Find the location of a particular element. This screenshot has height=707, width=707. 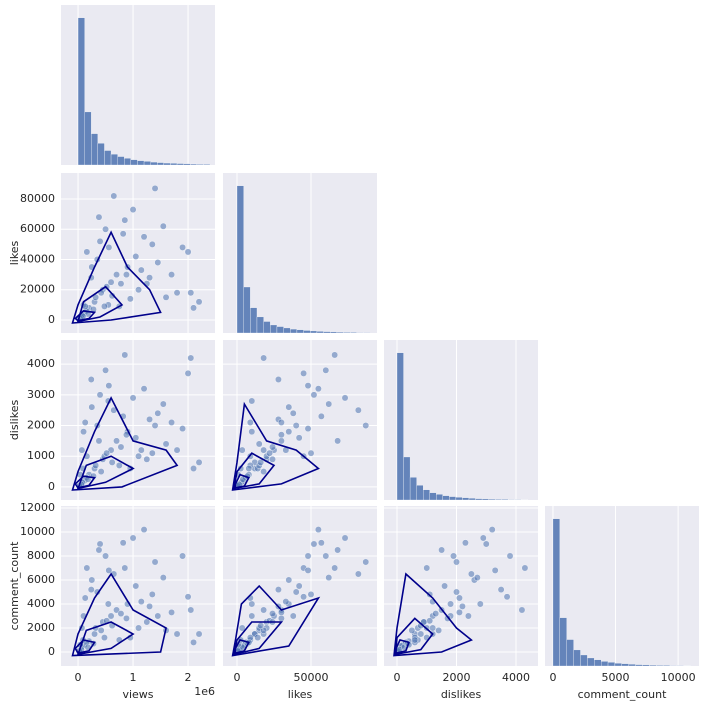

y-tick-label: 60000 is located at coordinates (37, 228).